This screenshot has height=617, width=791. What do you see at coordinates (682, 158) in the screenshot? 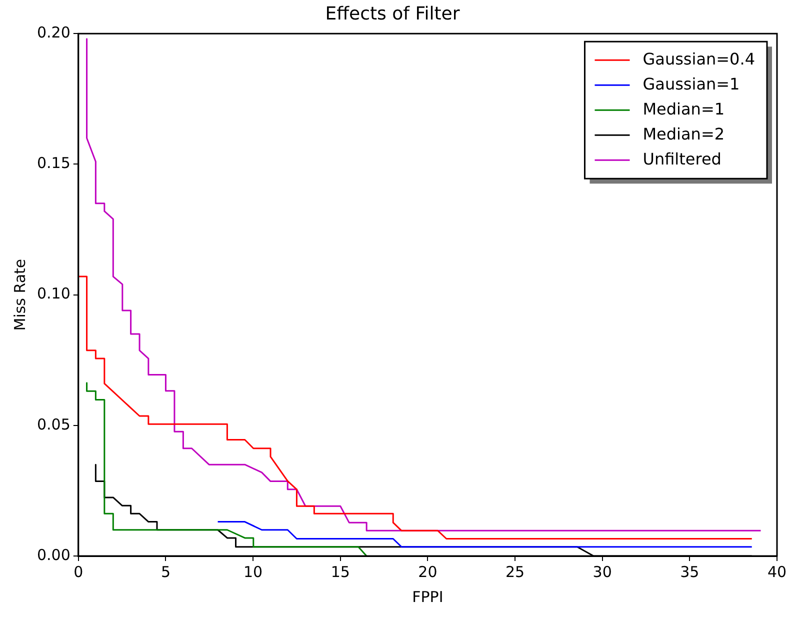
I see `legend-label: Unfiltered` at bounding box center [682, 158].